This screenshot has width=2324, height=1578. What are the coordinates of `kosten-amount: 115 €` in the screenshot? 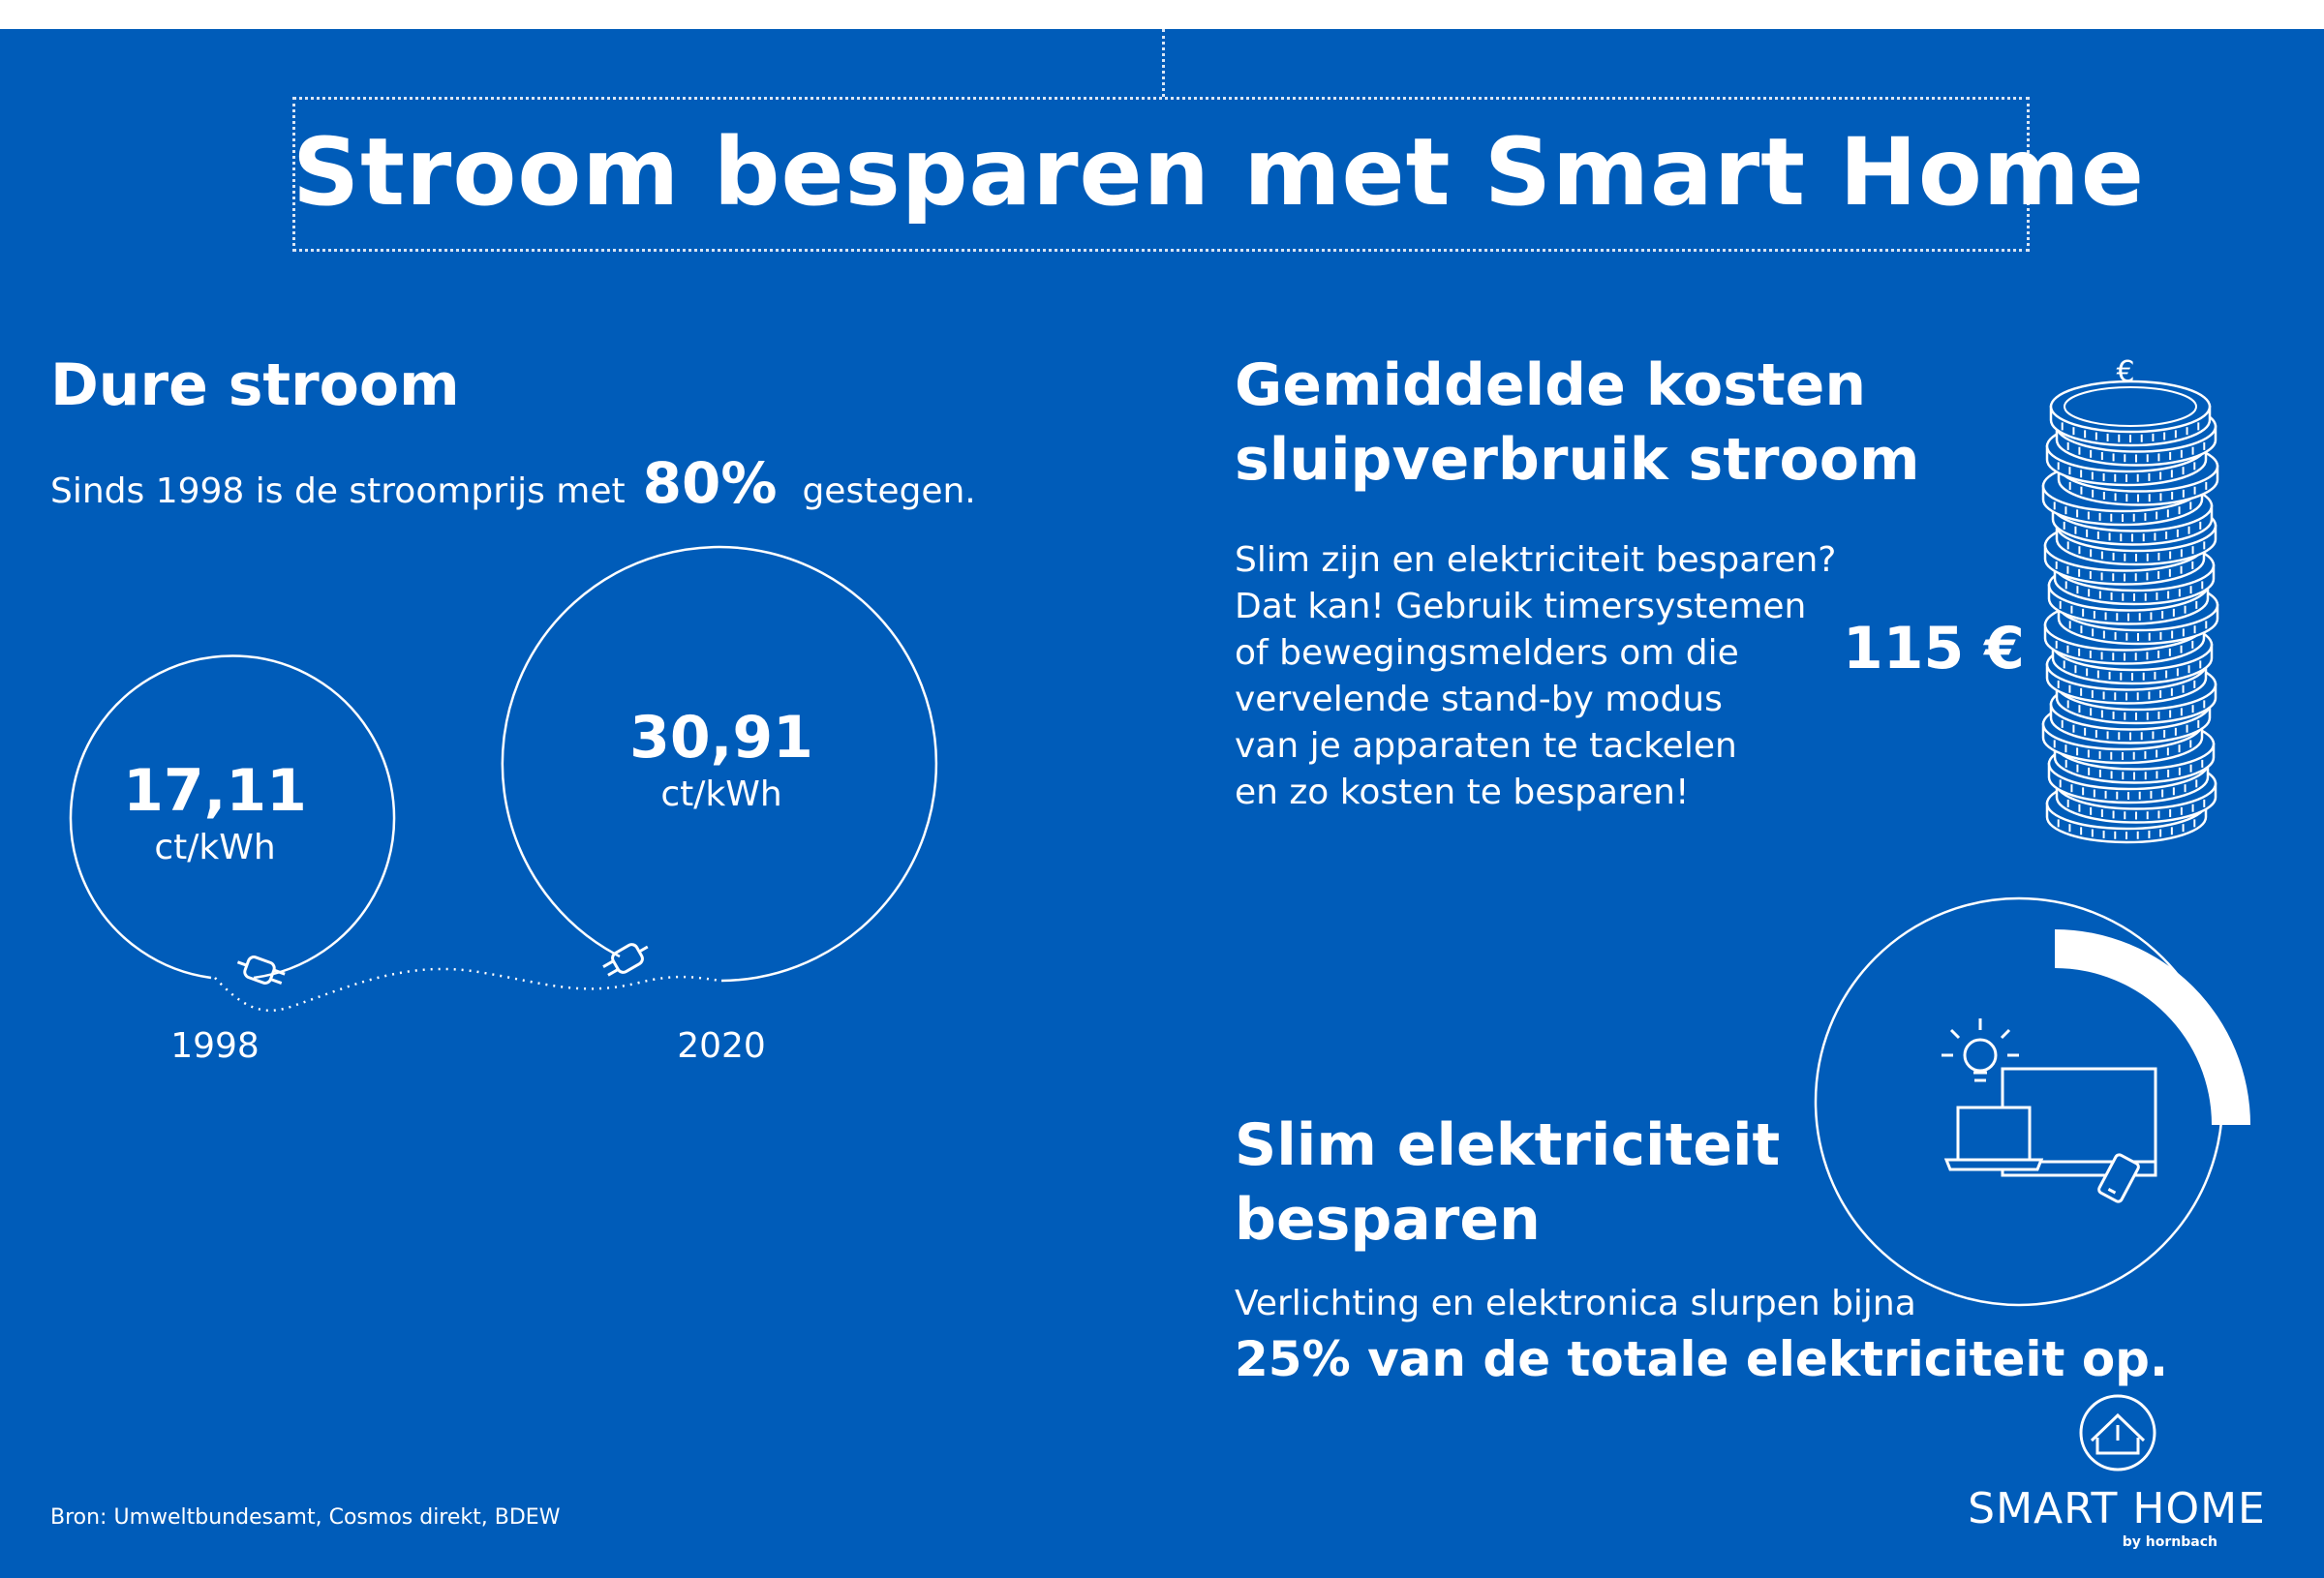 It's located at (1934, 649).